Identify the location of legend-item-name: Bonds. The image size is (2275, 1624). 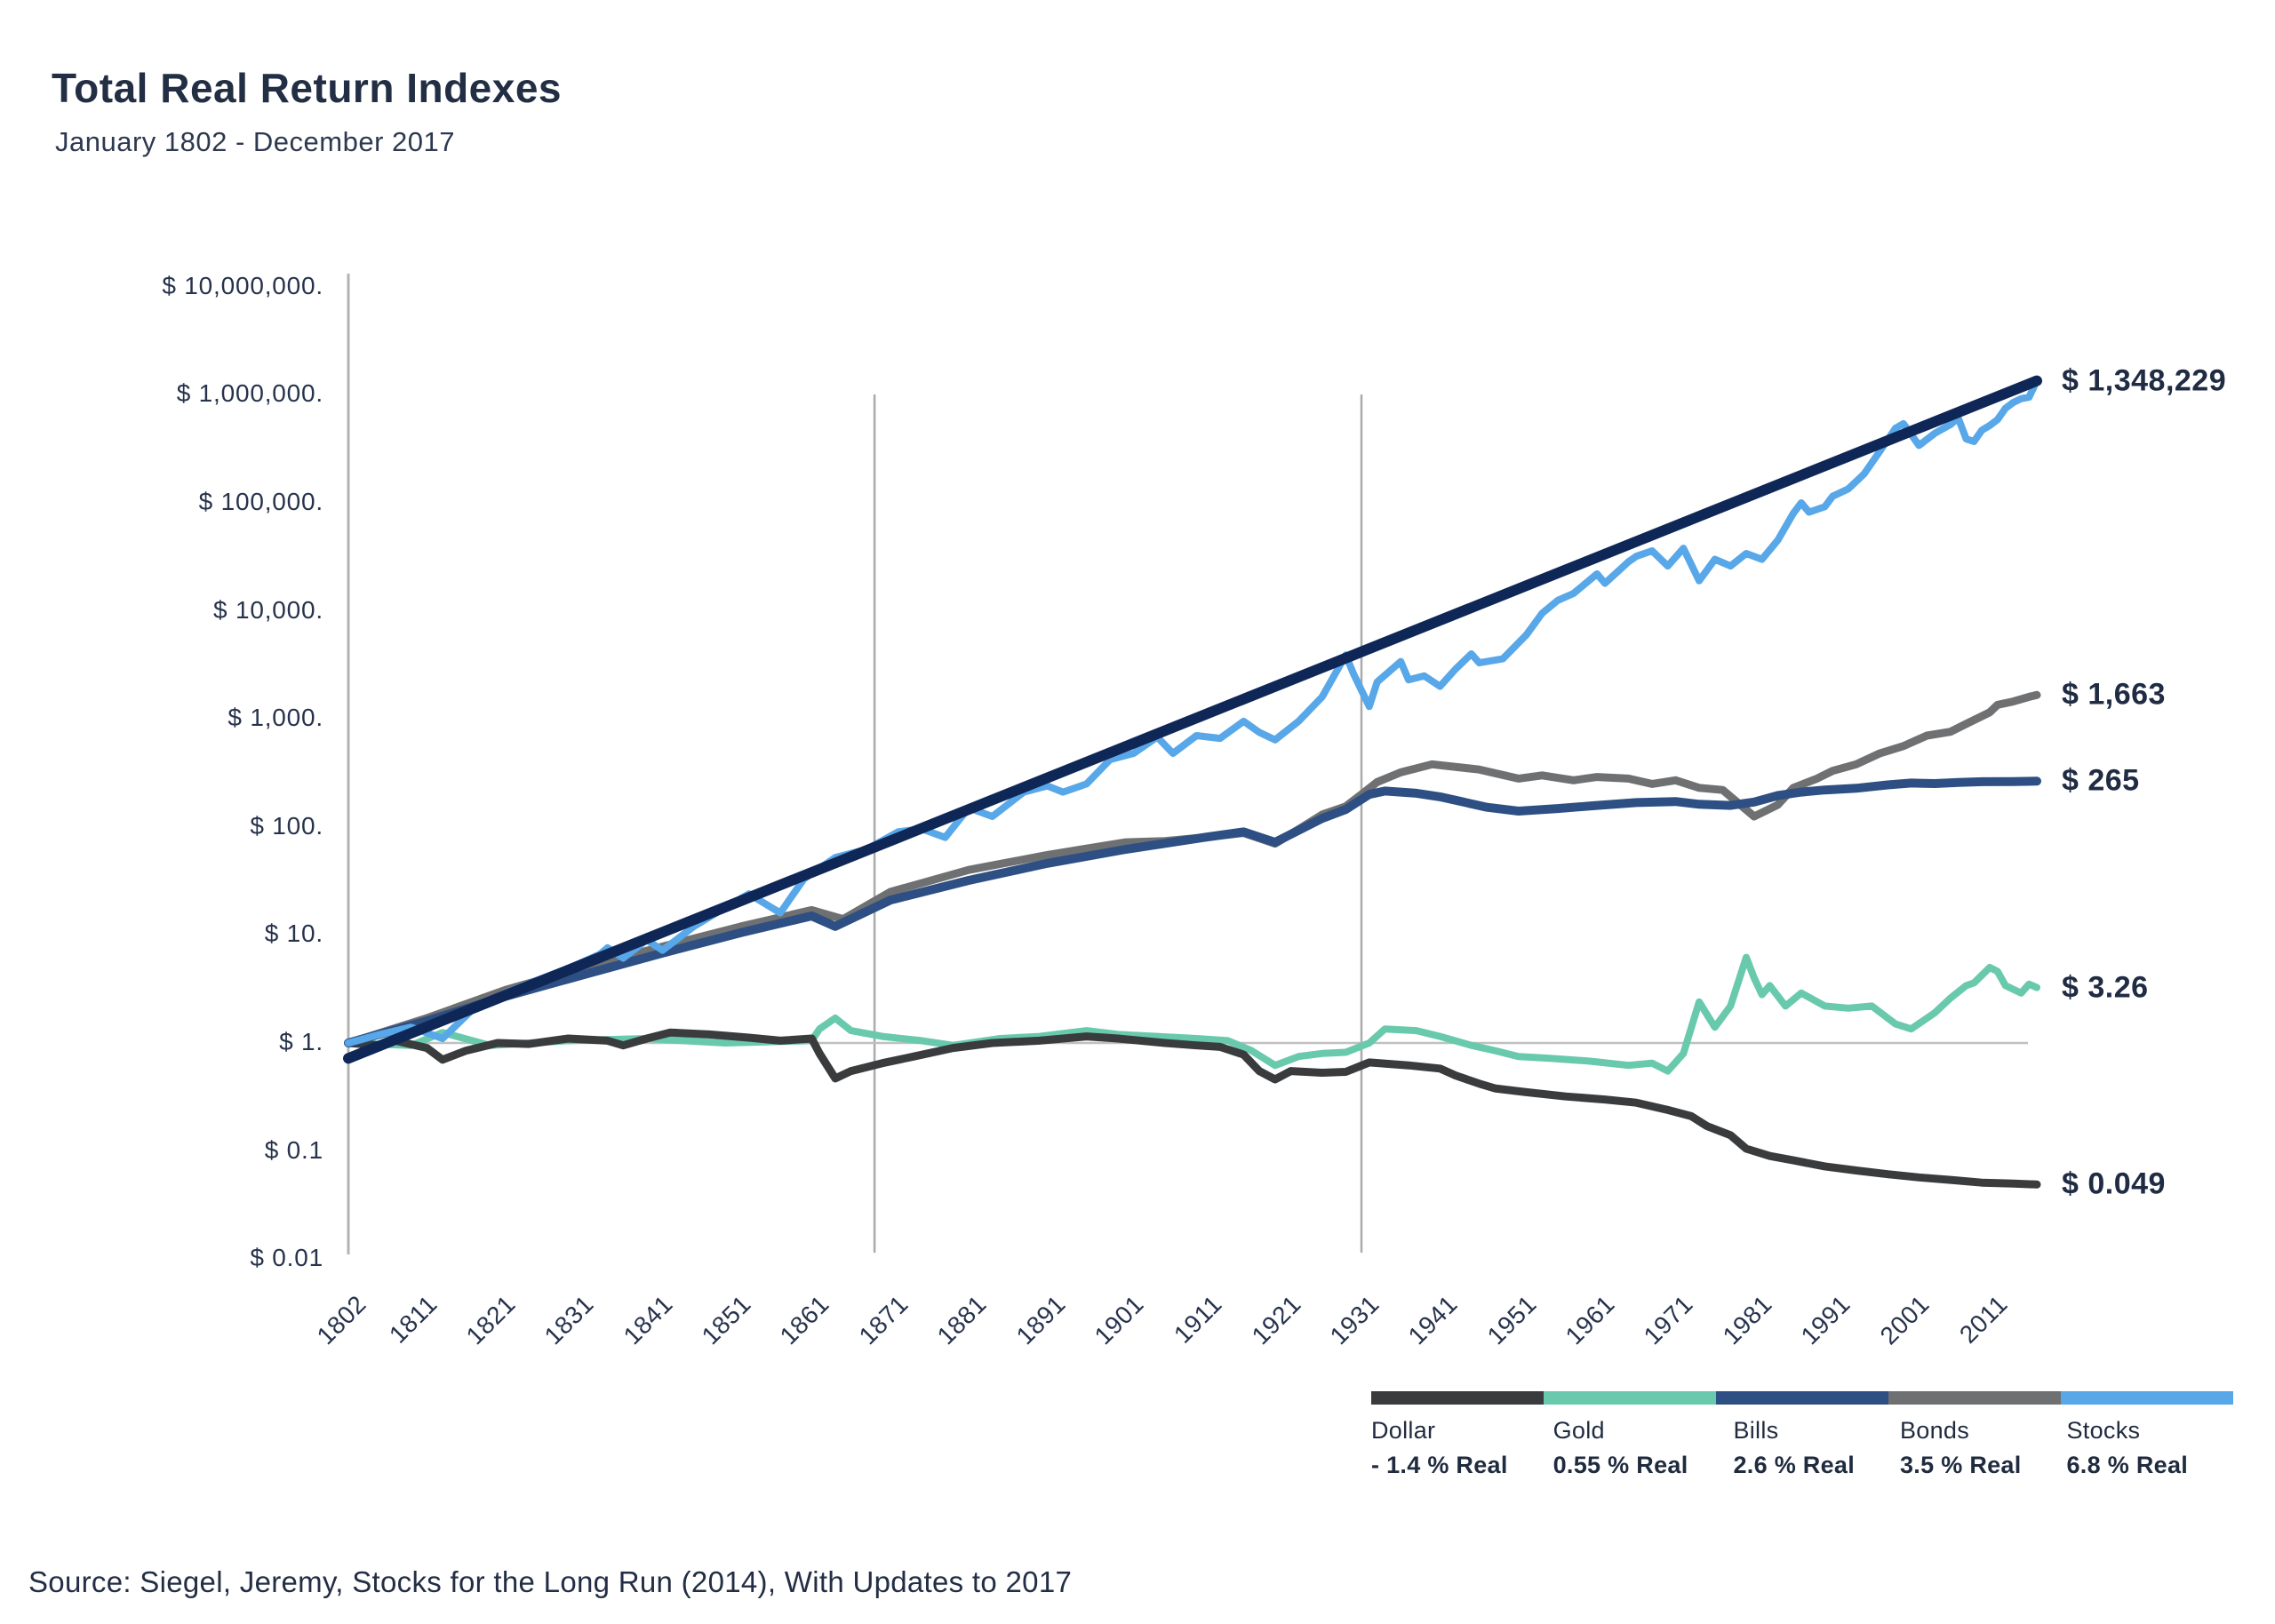
(1934, 1430).